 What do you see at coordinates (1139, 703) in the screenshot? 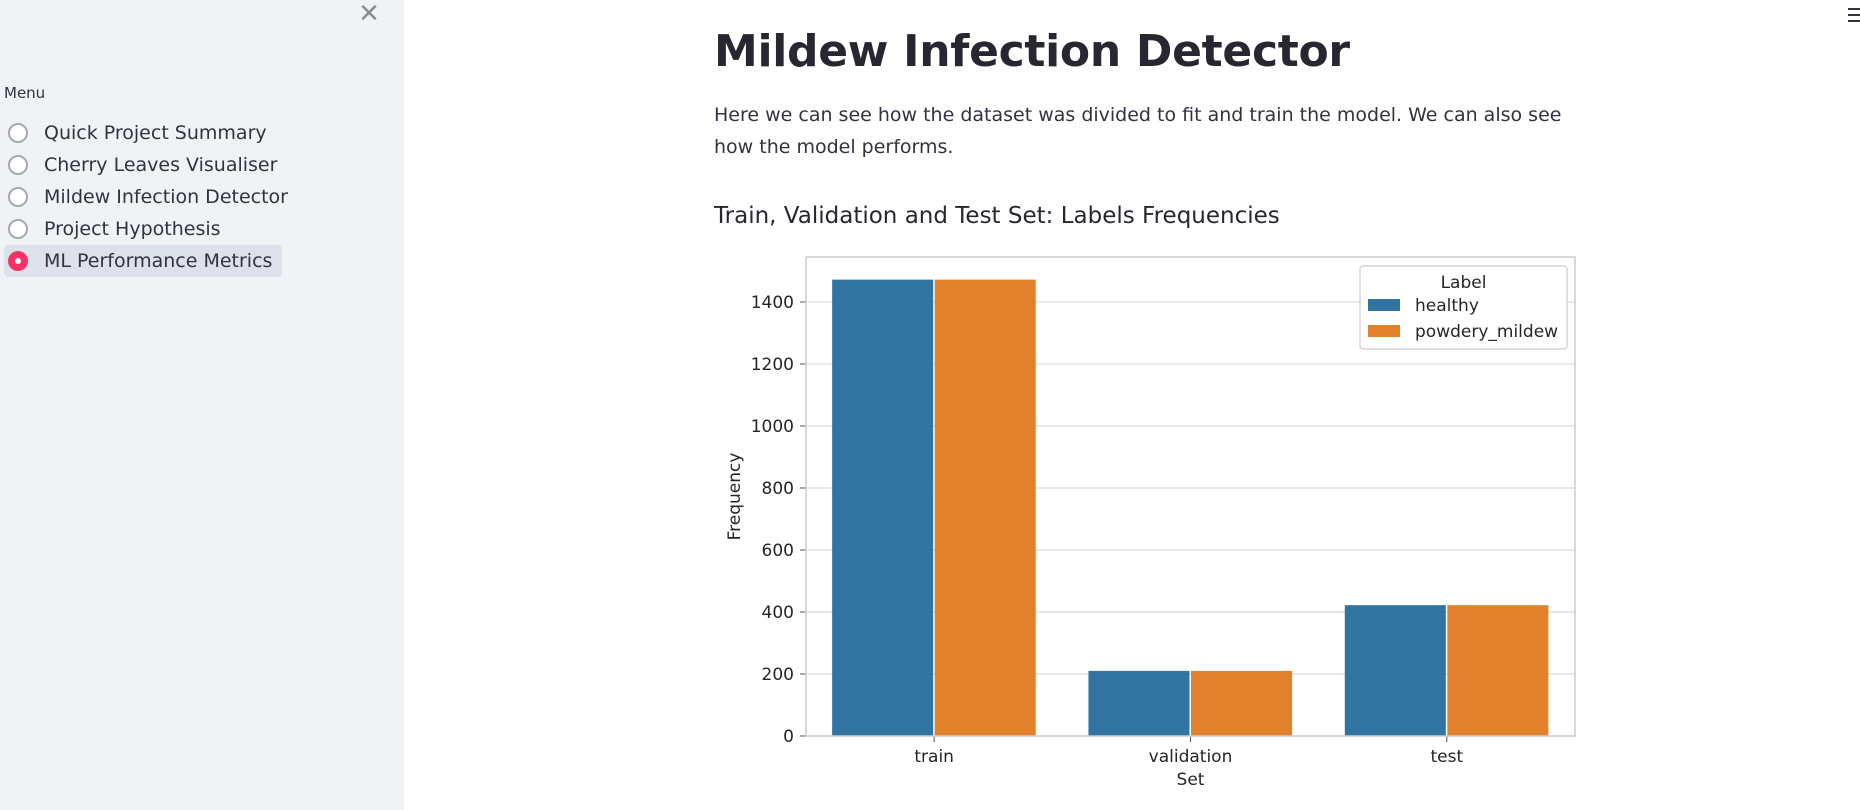
I see `bar-healthy-validation` at bounding box center [1139, 703].